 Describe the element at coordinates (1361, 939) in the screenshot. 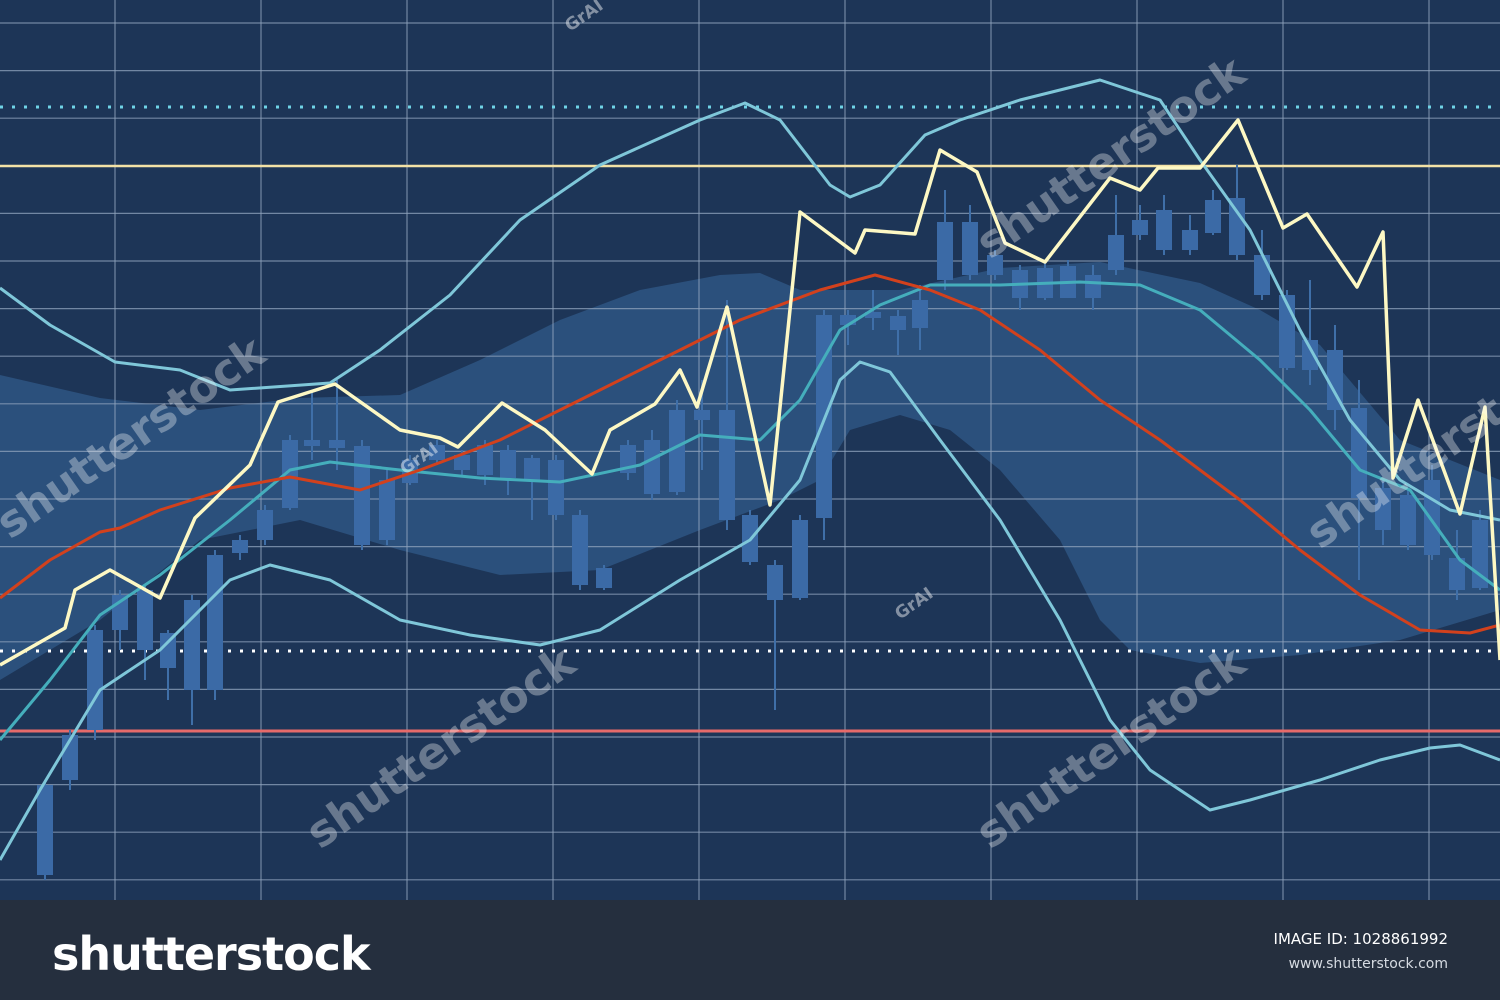

I see `image-id: IMAGE ID: 1028861992` at that location.